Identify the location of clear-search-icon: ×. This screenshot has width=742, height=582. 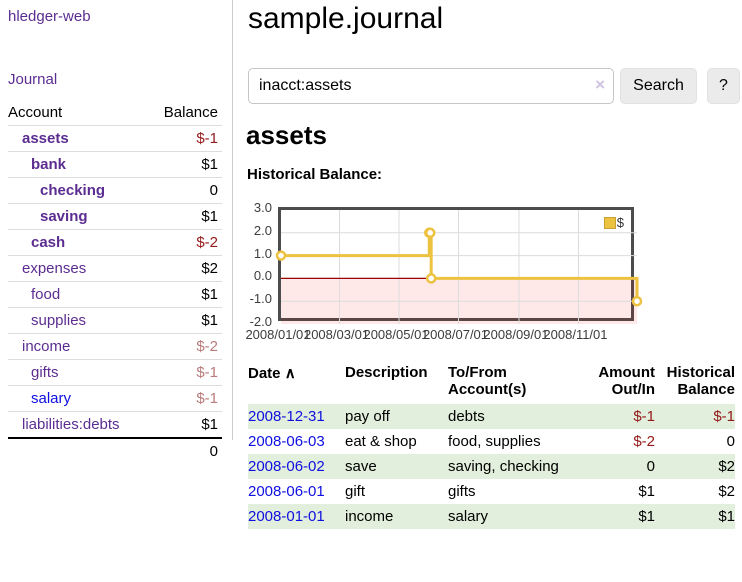
(600, 84).